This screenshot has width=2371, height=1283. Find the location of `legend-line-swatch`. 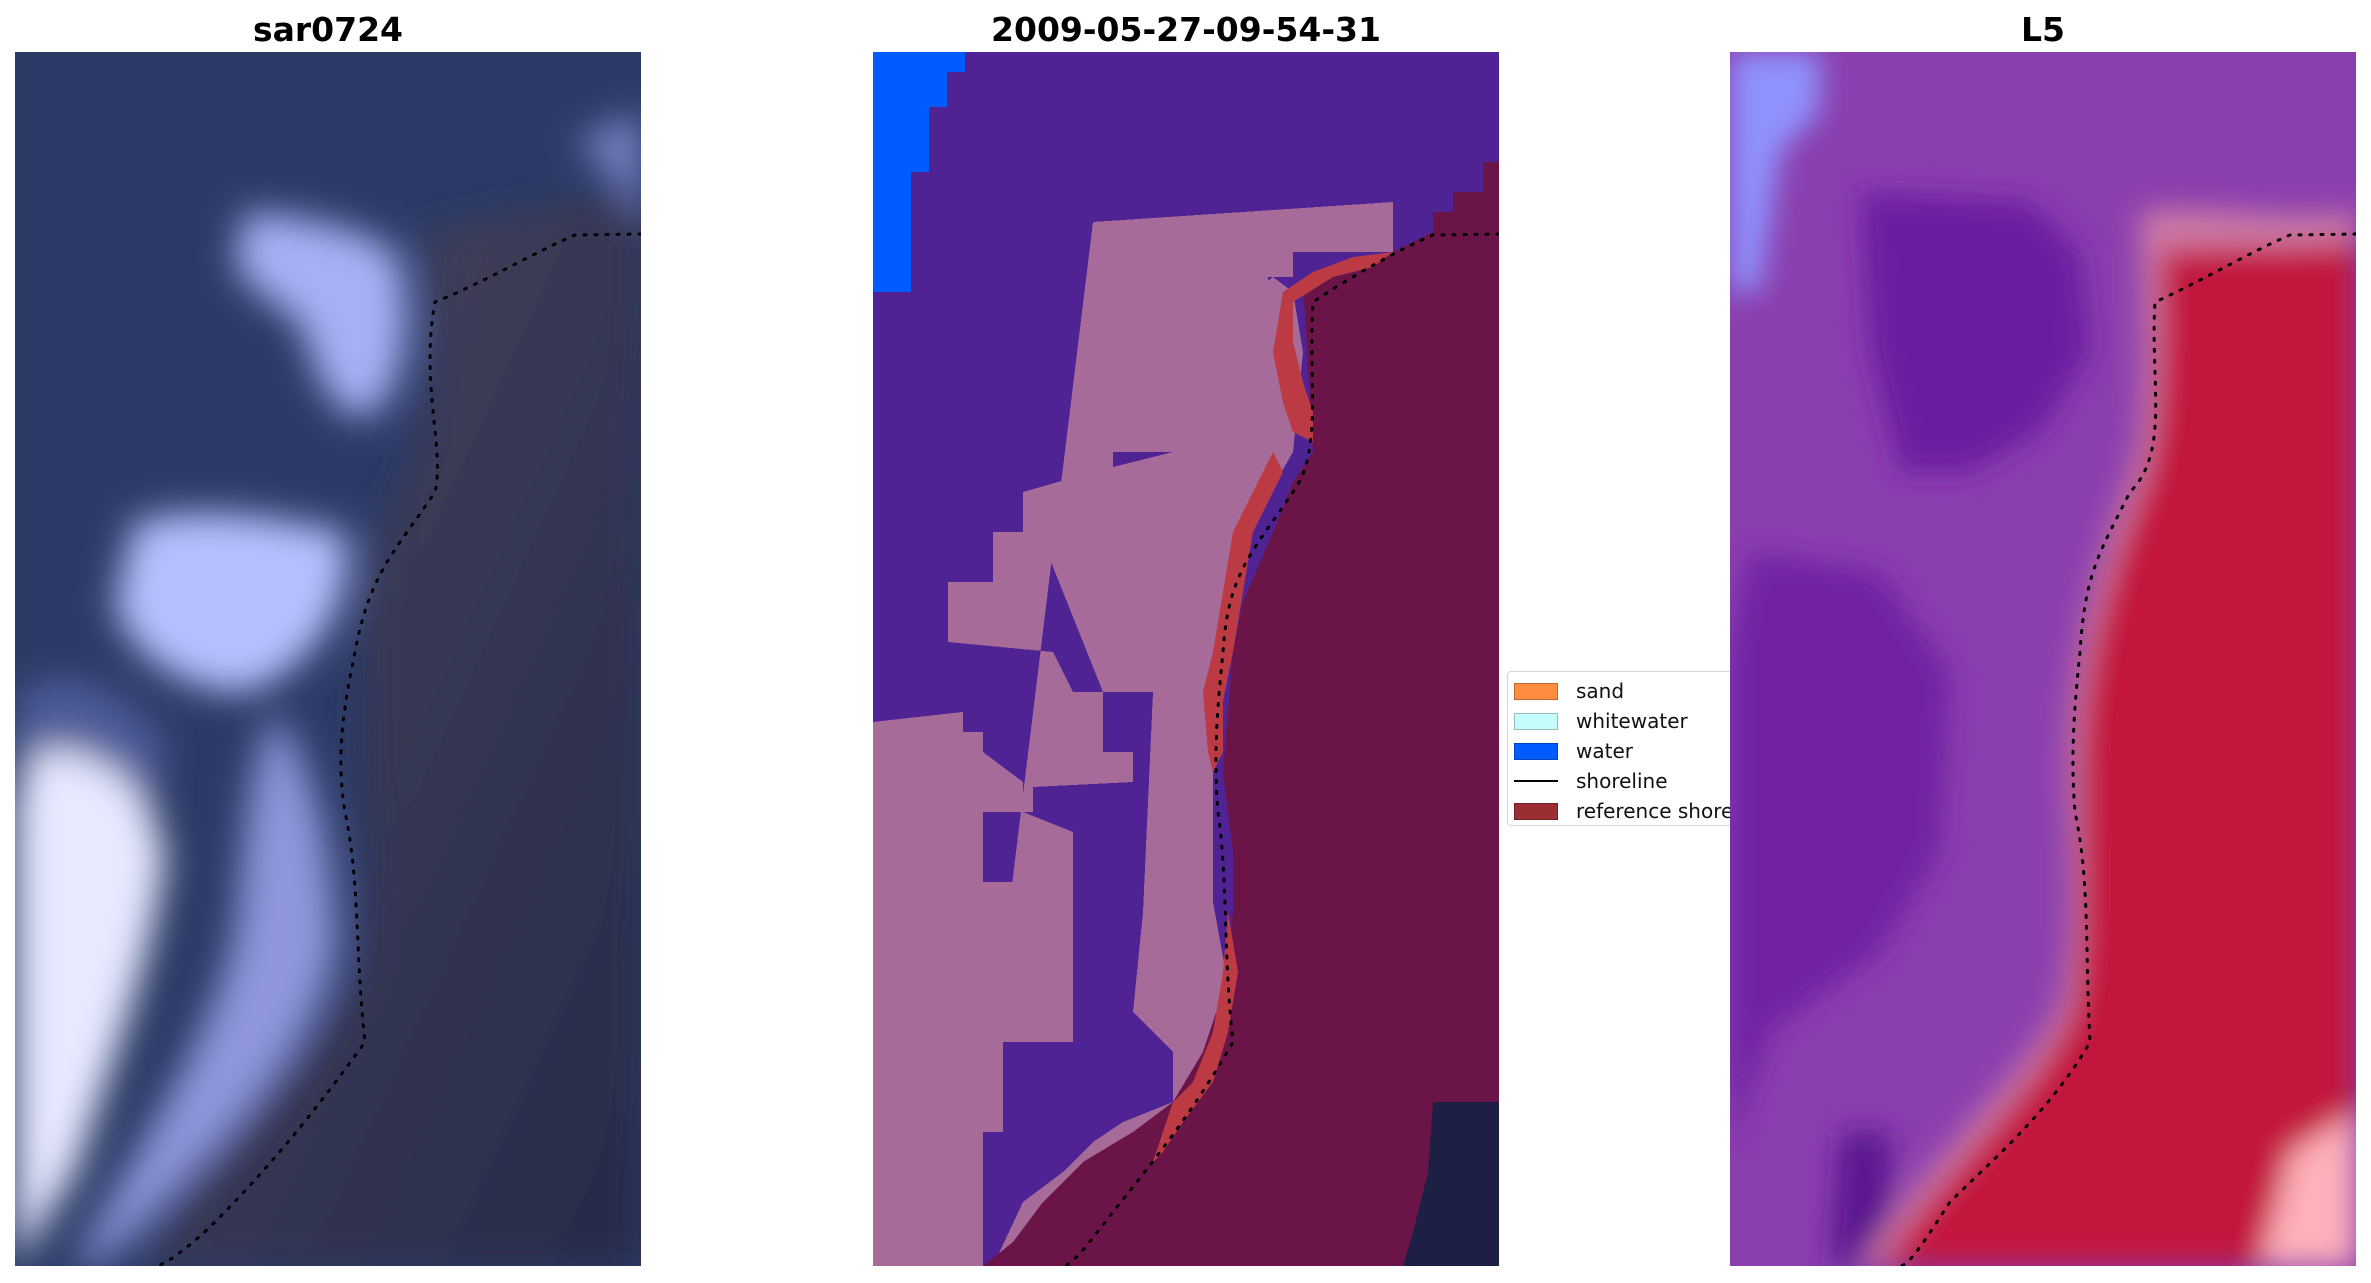

legend-line-swatch is located at coordinates (1536, 781).